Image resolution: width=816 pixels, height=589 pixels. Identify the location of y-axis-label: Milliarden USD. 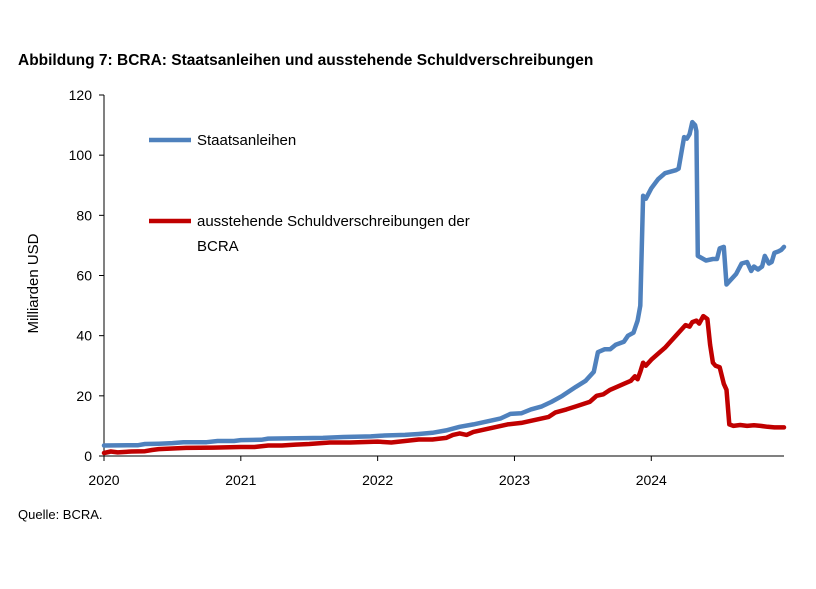
(33, 283).